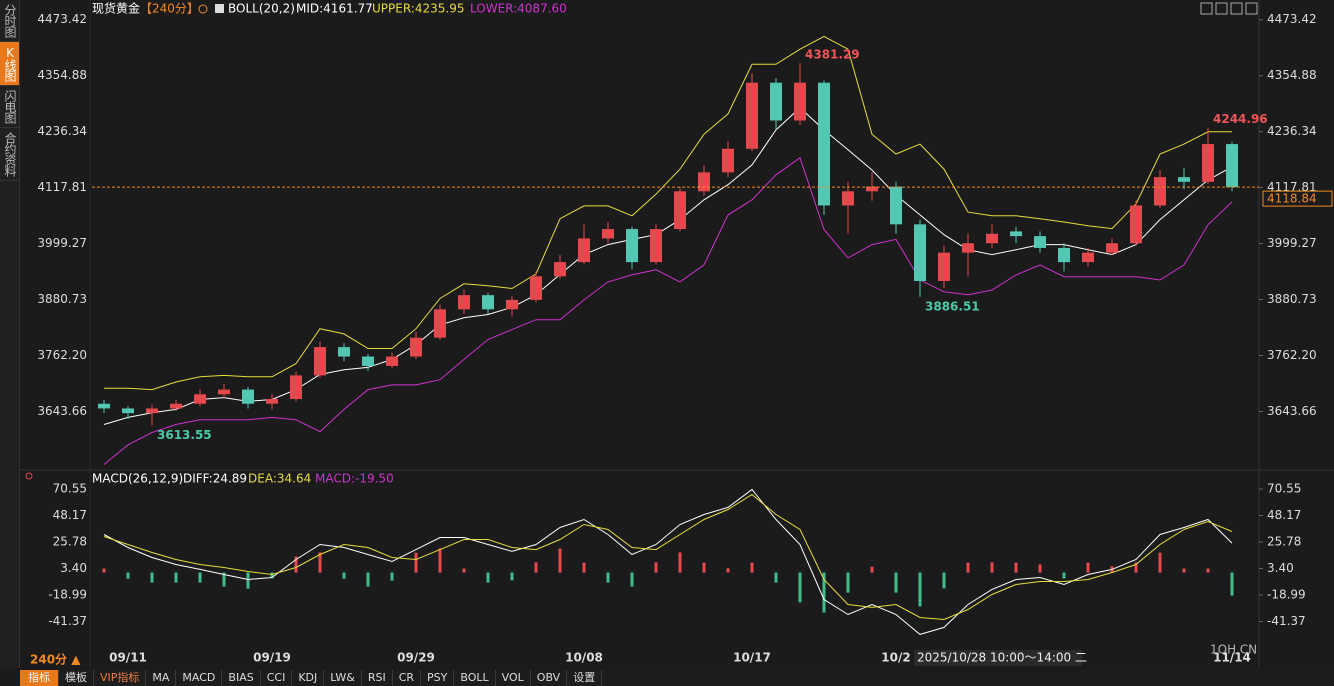  Describe the element at coordinates (1002, 658) in the screenshot. I see `tooltip: 2025/10/28 10:00～14:00 二` at that location.